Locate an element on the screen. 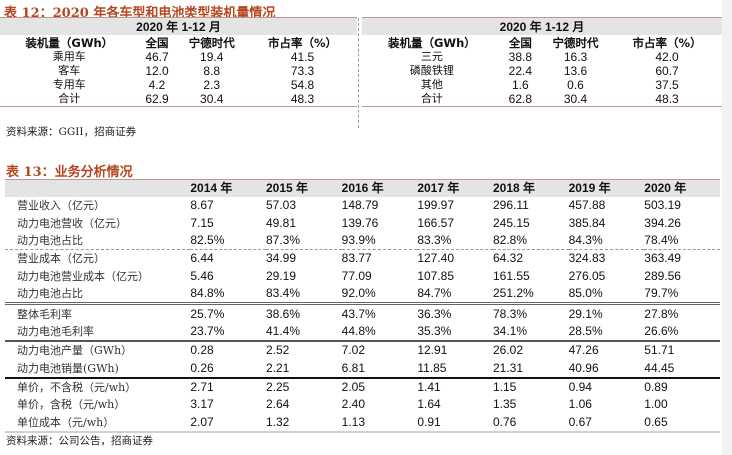  cell-value: 7.15 is located at coordinates (202, 222).